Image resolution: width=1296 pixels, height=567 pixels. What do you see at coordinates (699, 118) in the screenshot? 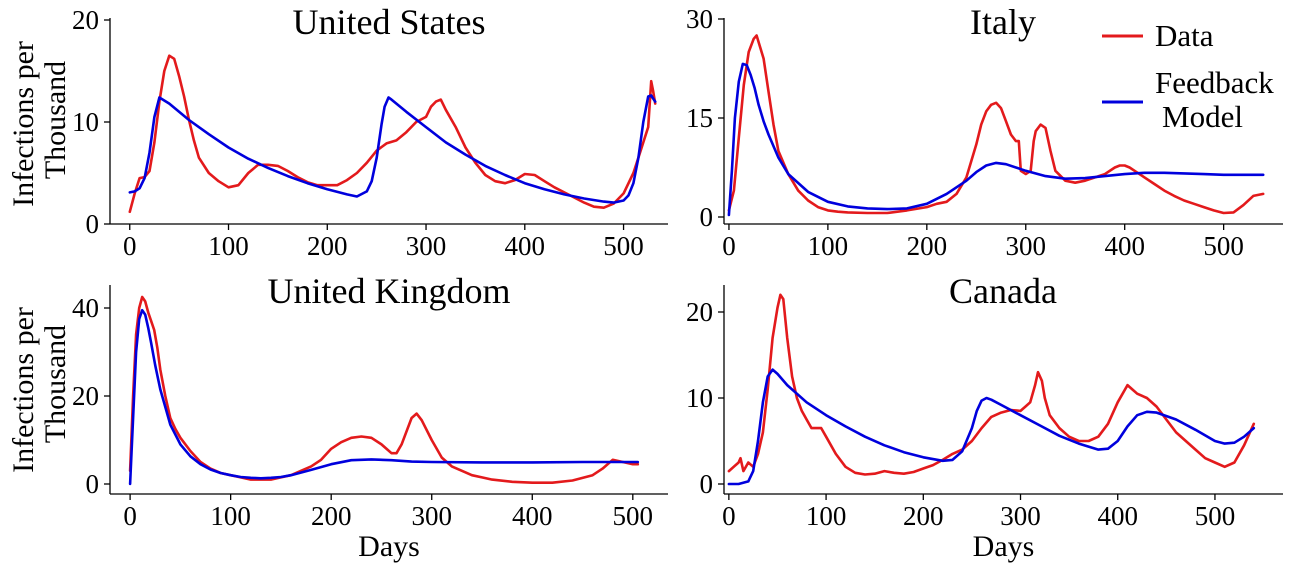
I see `y-tick-label: 15` at bounding box center [699, 118].